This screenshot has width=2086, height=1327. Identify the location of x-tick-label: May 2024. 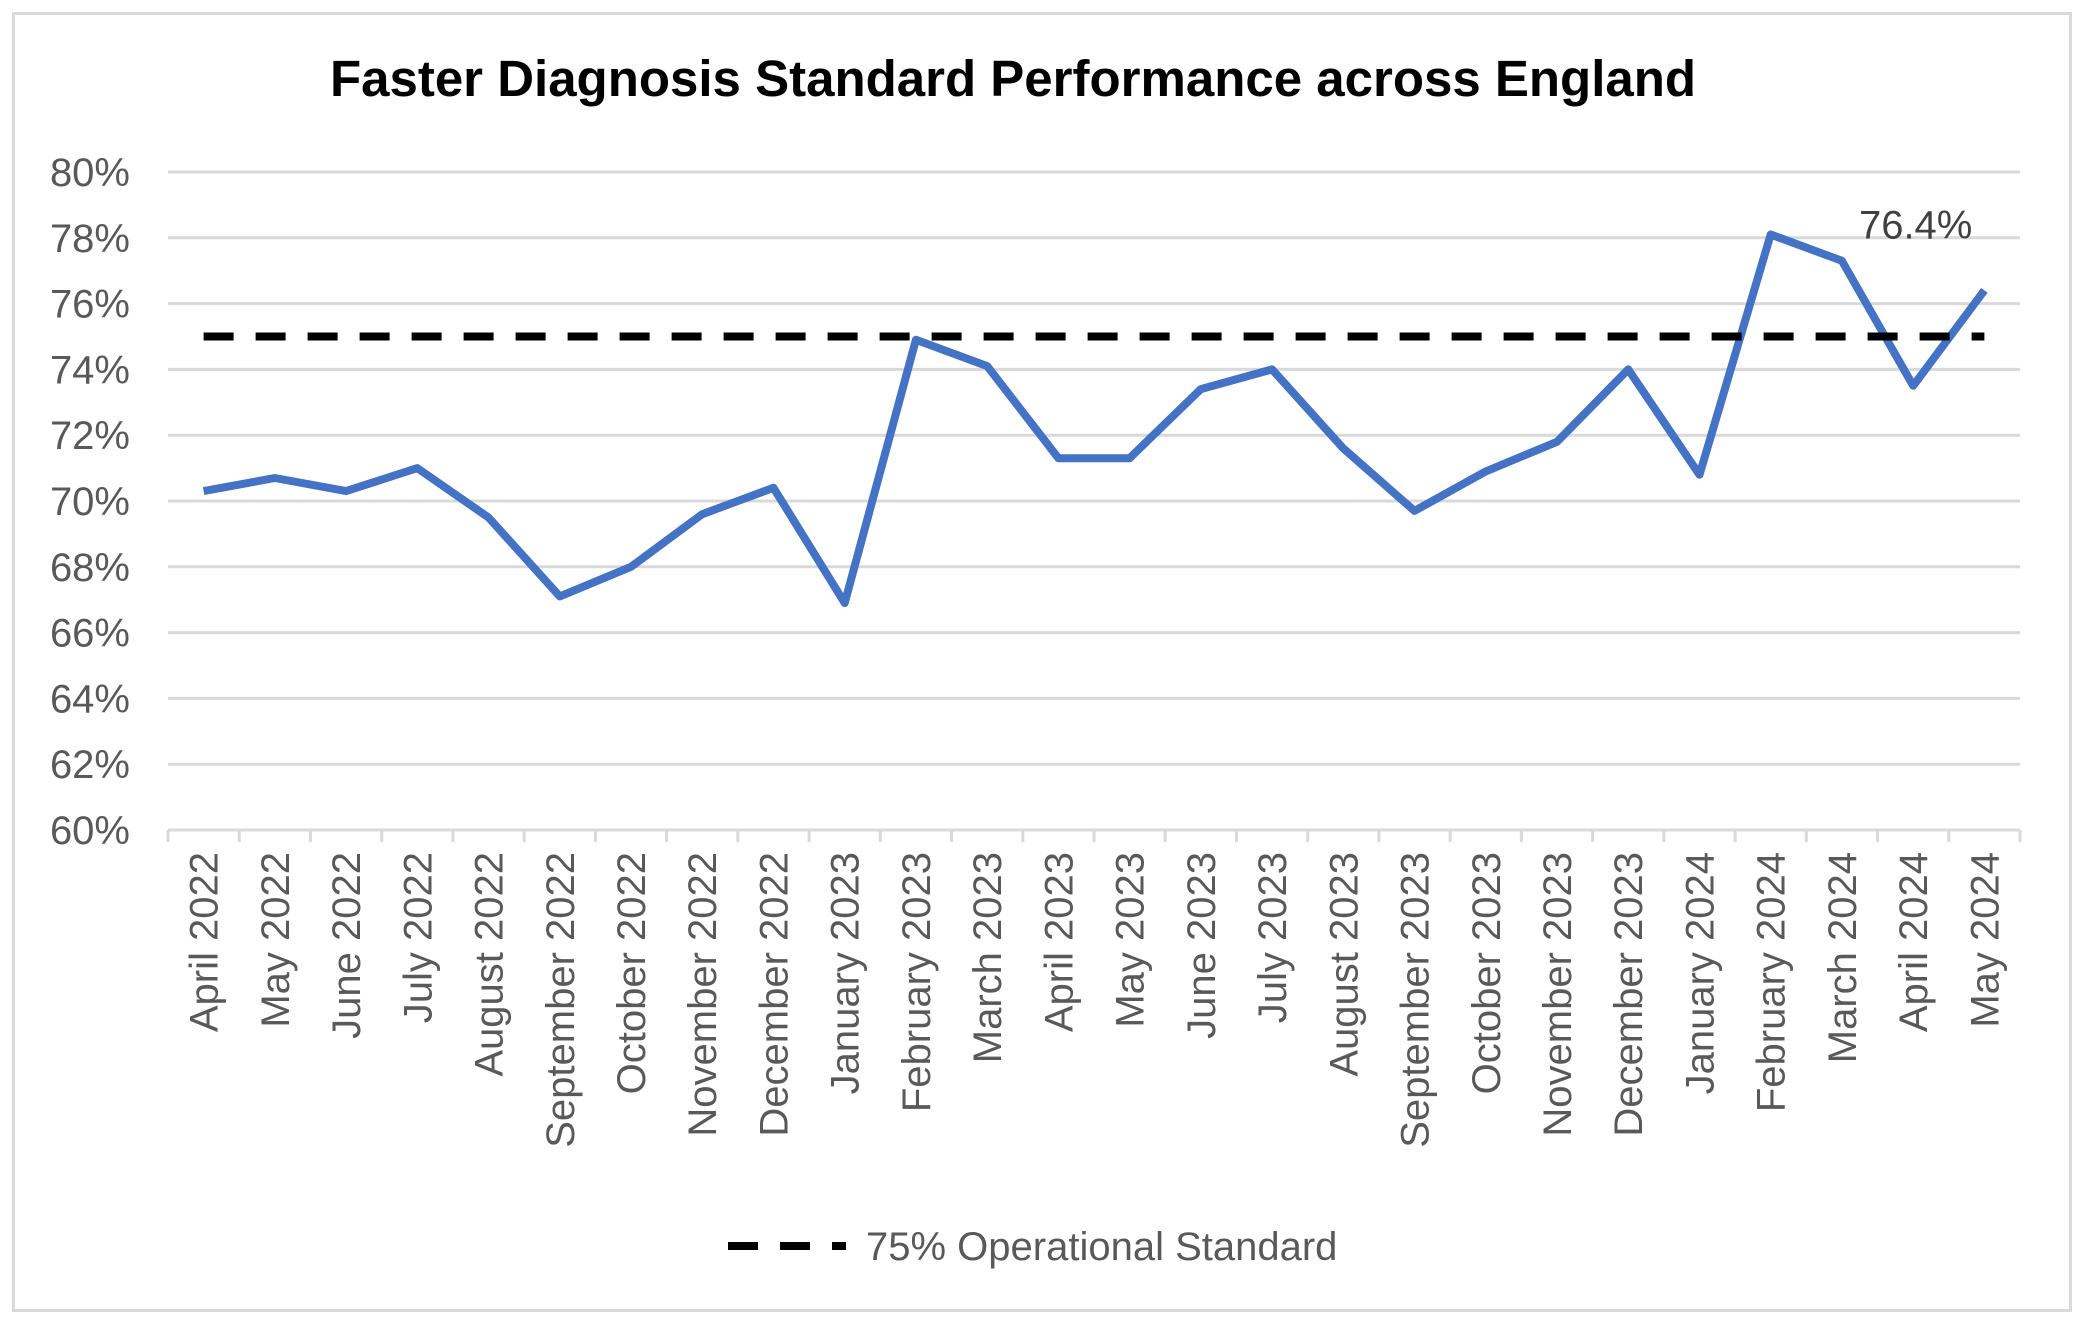
(1985, 940).